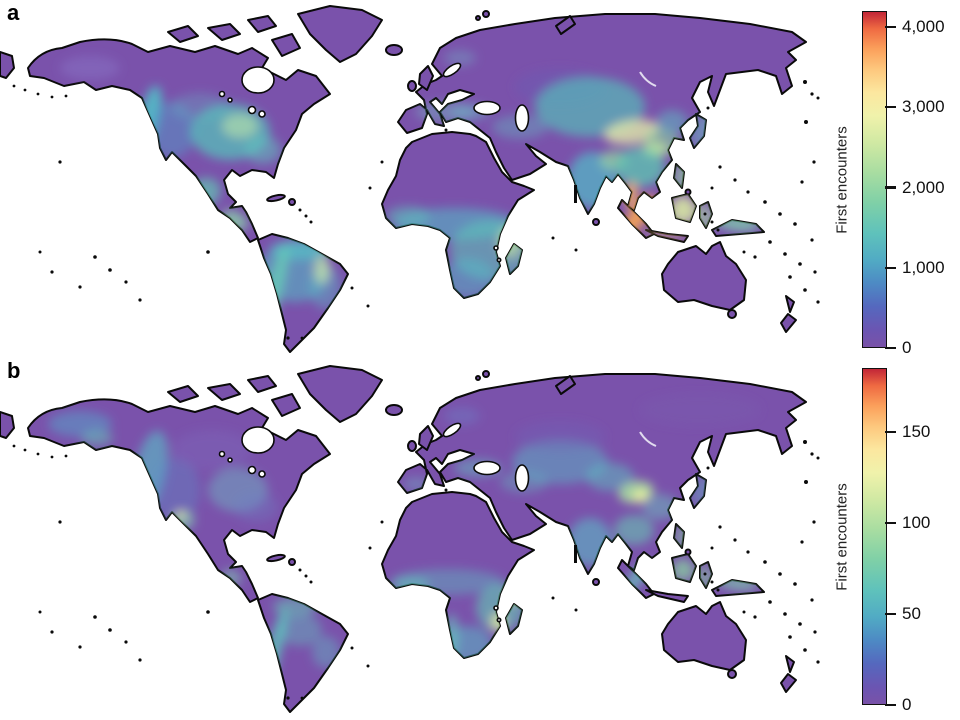 This screenshot has height=720, width=960. I want to click on colorbar-b-axis-label: First encounters, so click(842, 537).